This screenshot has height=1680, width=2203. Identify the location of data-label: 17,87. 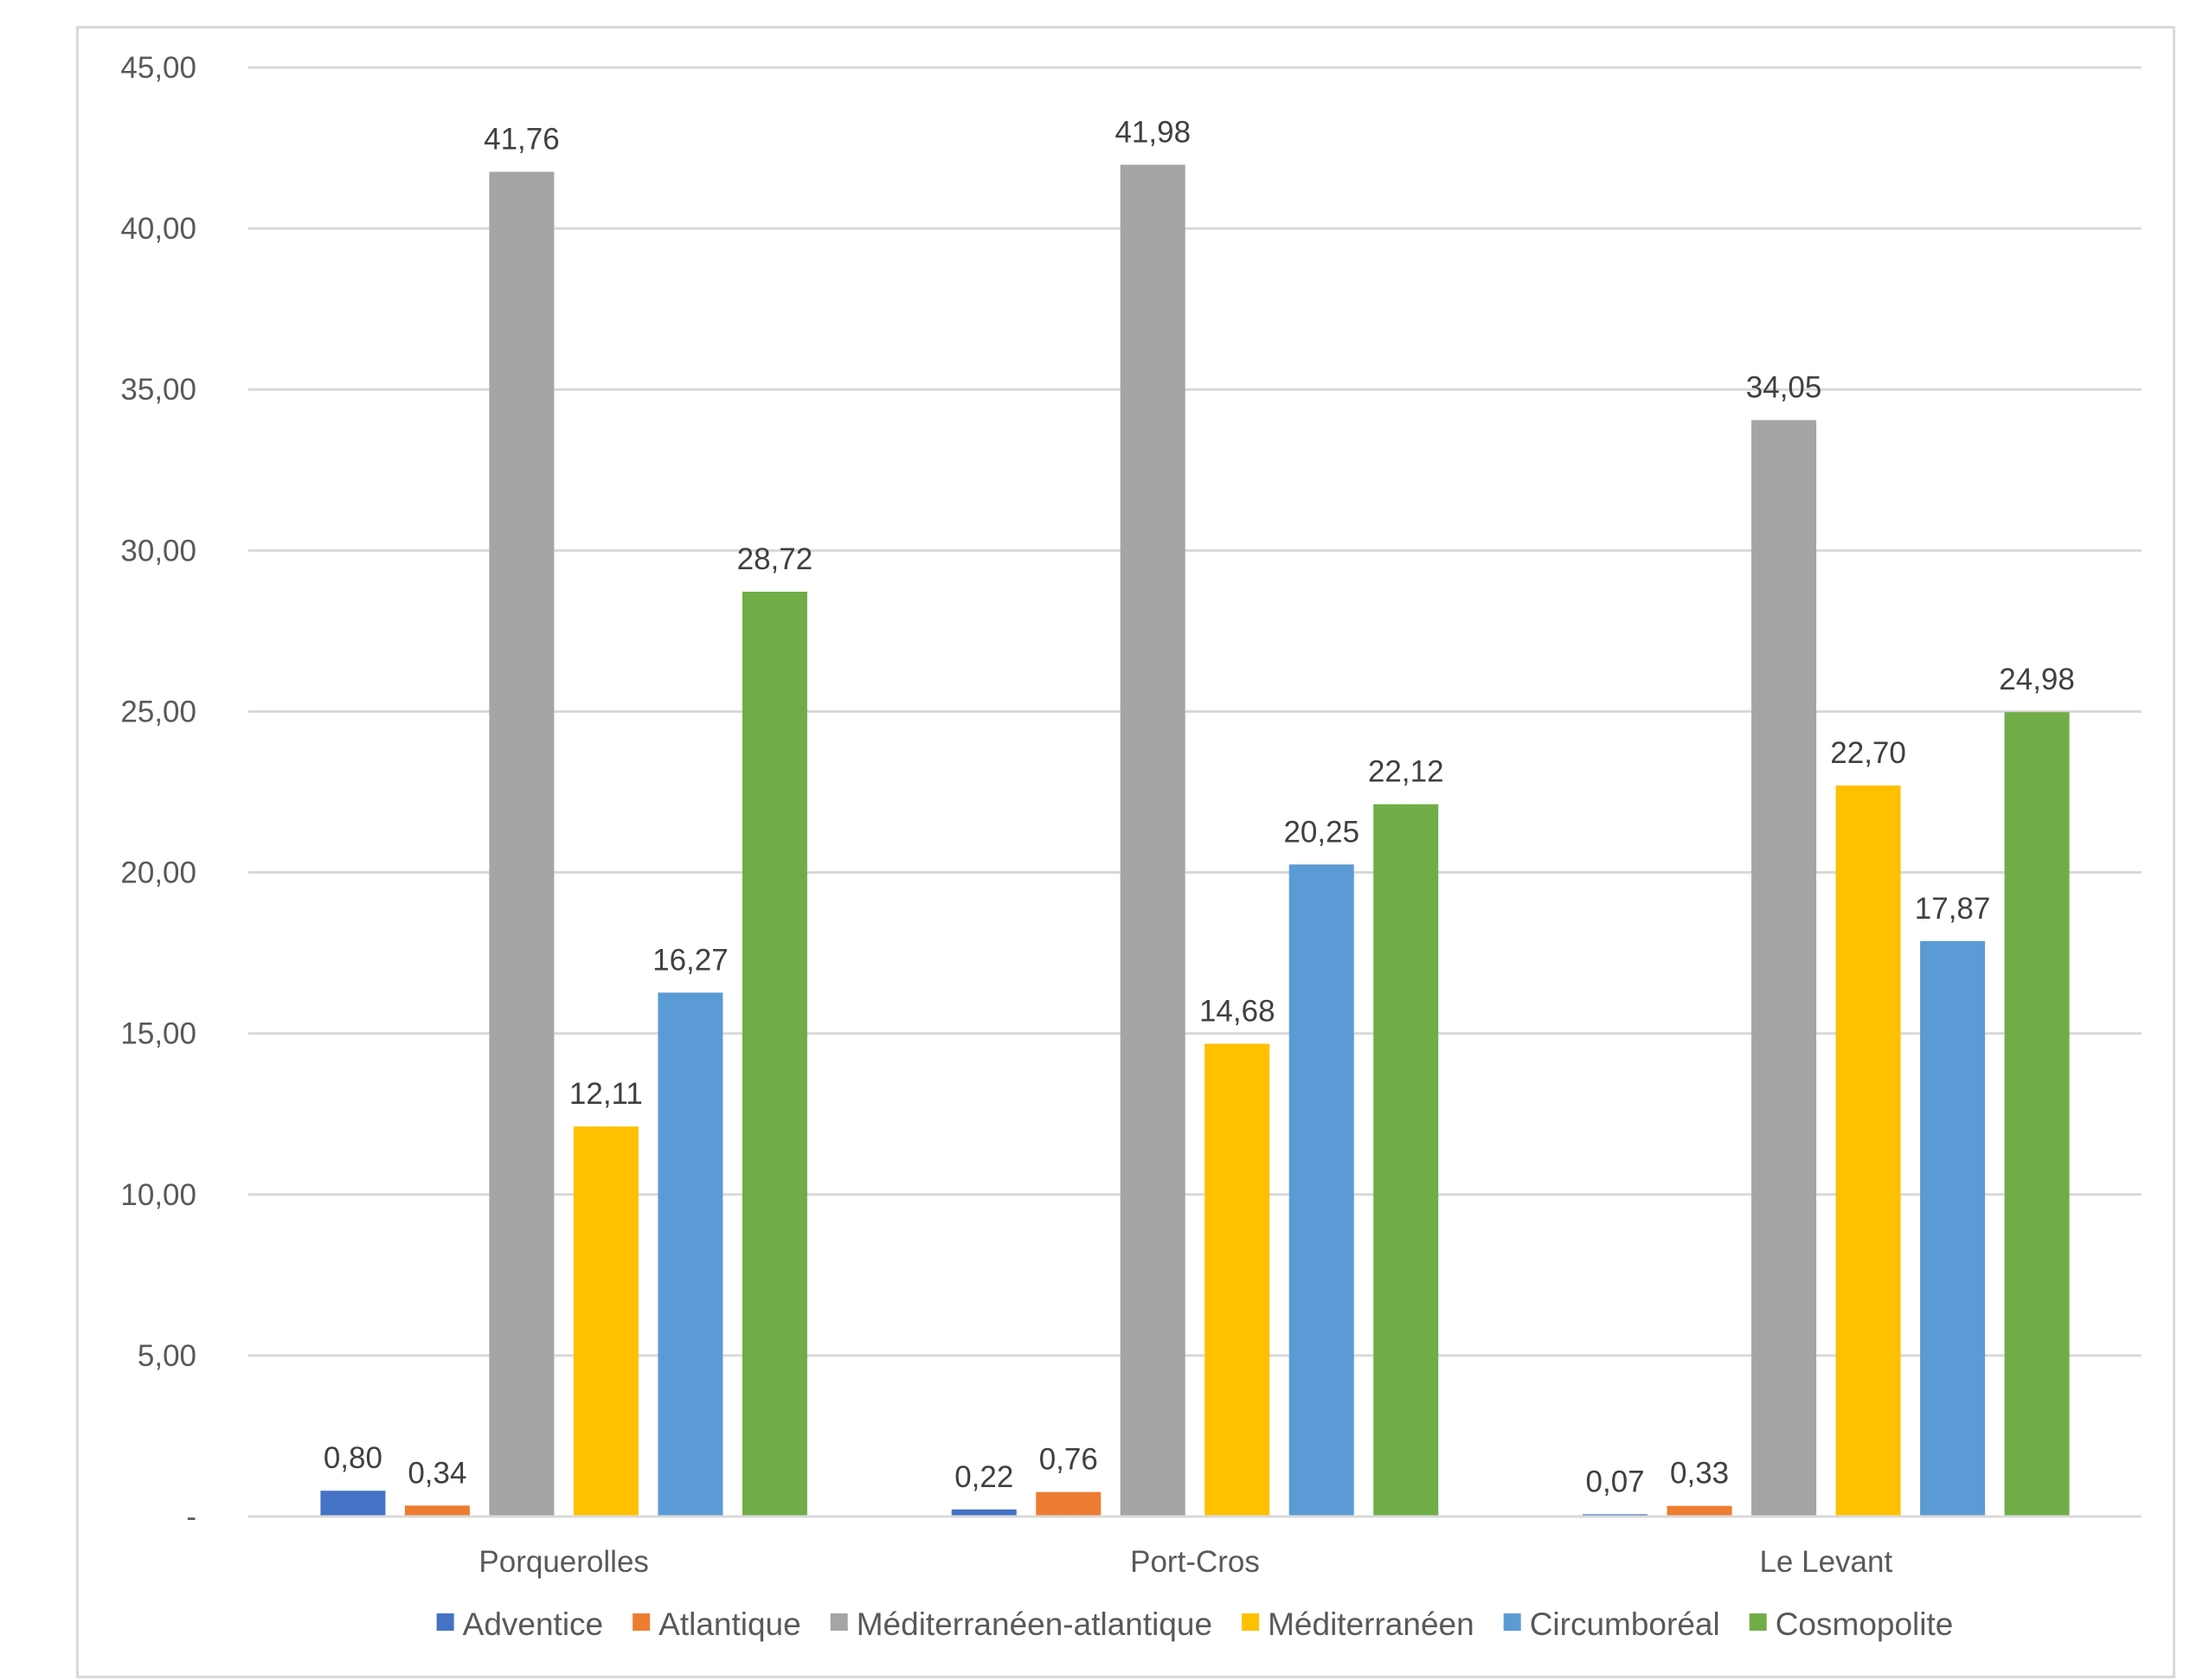
(1953, 909).